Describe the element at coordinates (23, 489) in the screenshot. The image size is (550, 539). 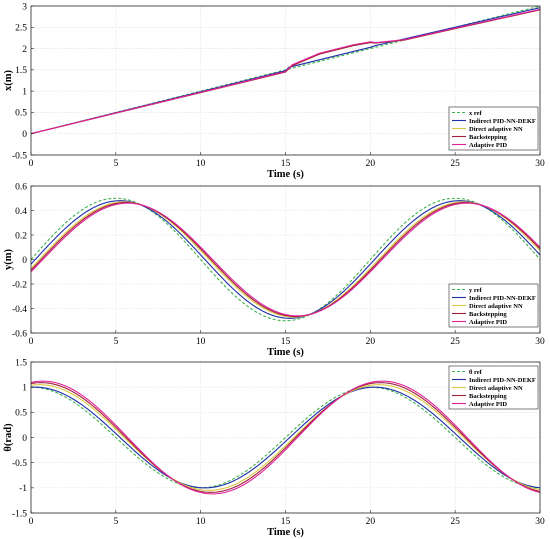
I see `y-tick-label: -1` at that location.